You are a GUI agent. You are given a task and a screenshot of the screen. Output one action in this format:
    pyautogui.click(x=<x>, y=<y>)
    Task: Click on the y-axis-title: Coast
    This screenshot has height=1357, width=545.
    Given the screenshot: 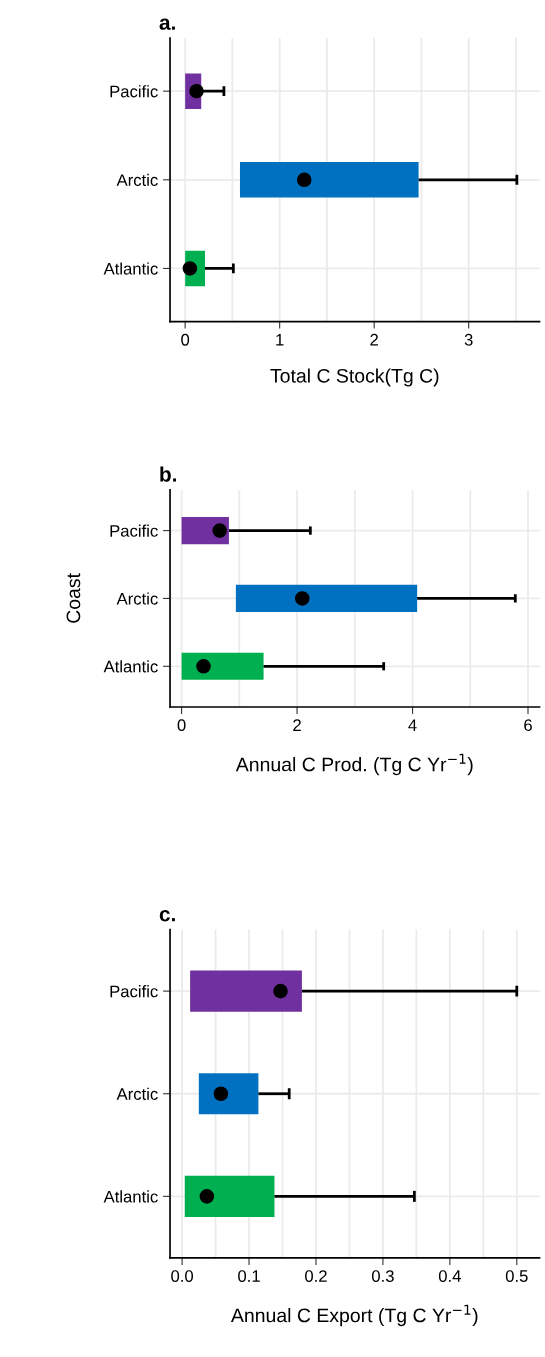 What is the action you would take?
    pyautogui.click(x=73, y=598)
    